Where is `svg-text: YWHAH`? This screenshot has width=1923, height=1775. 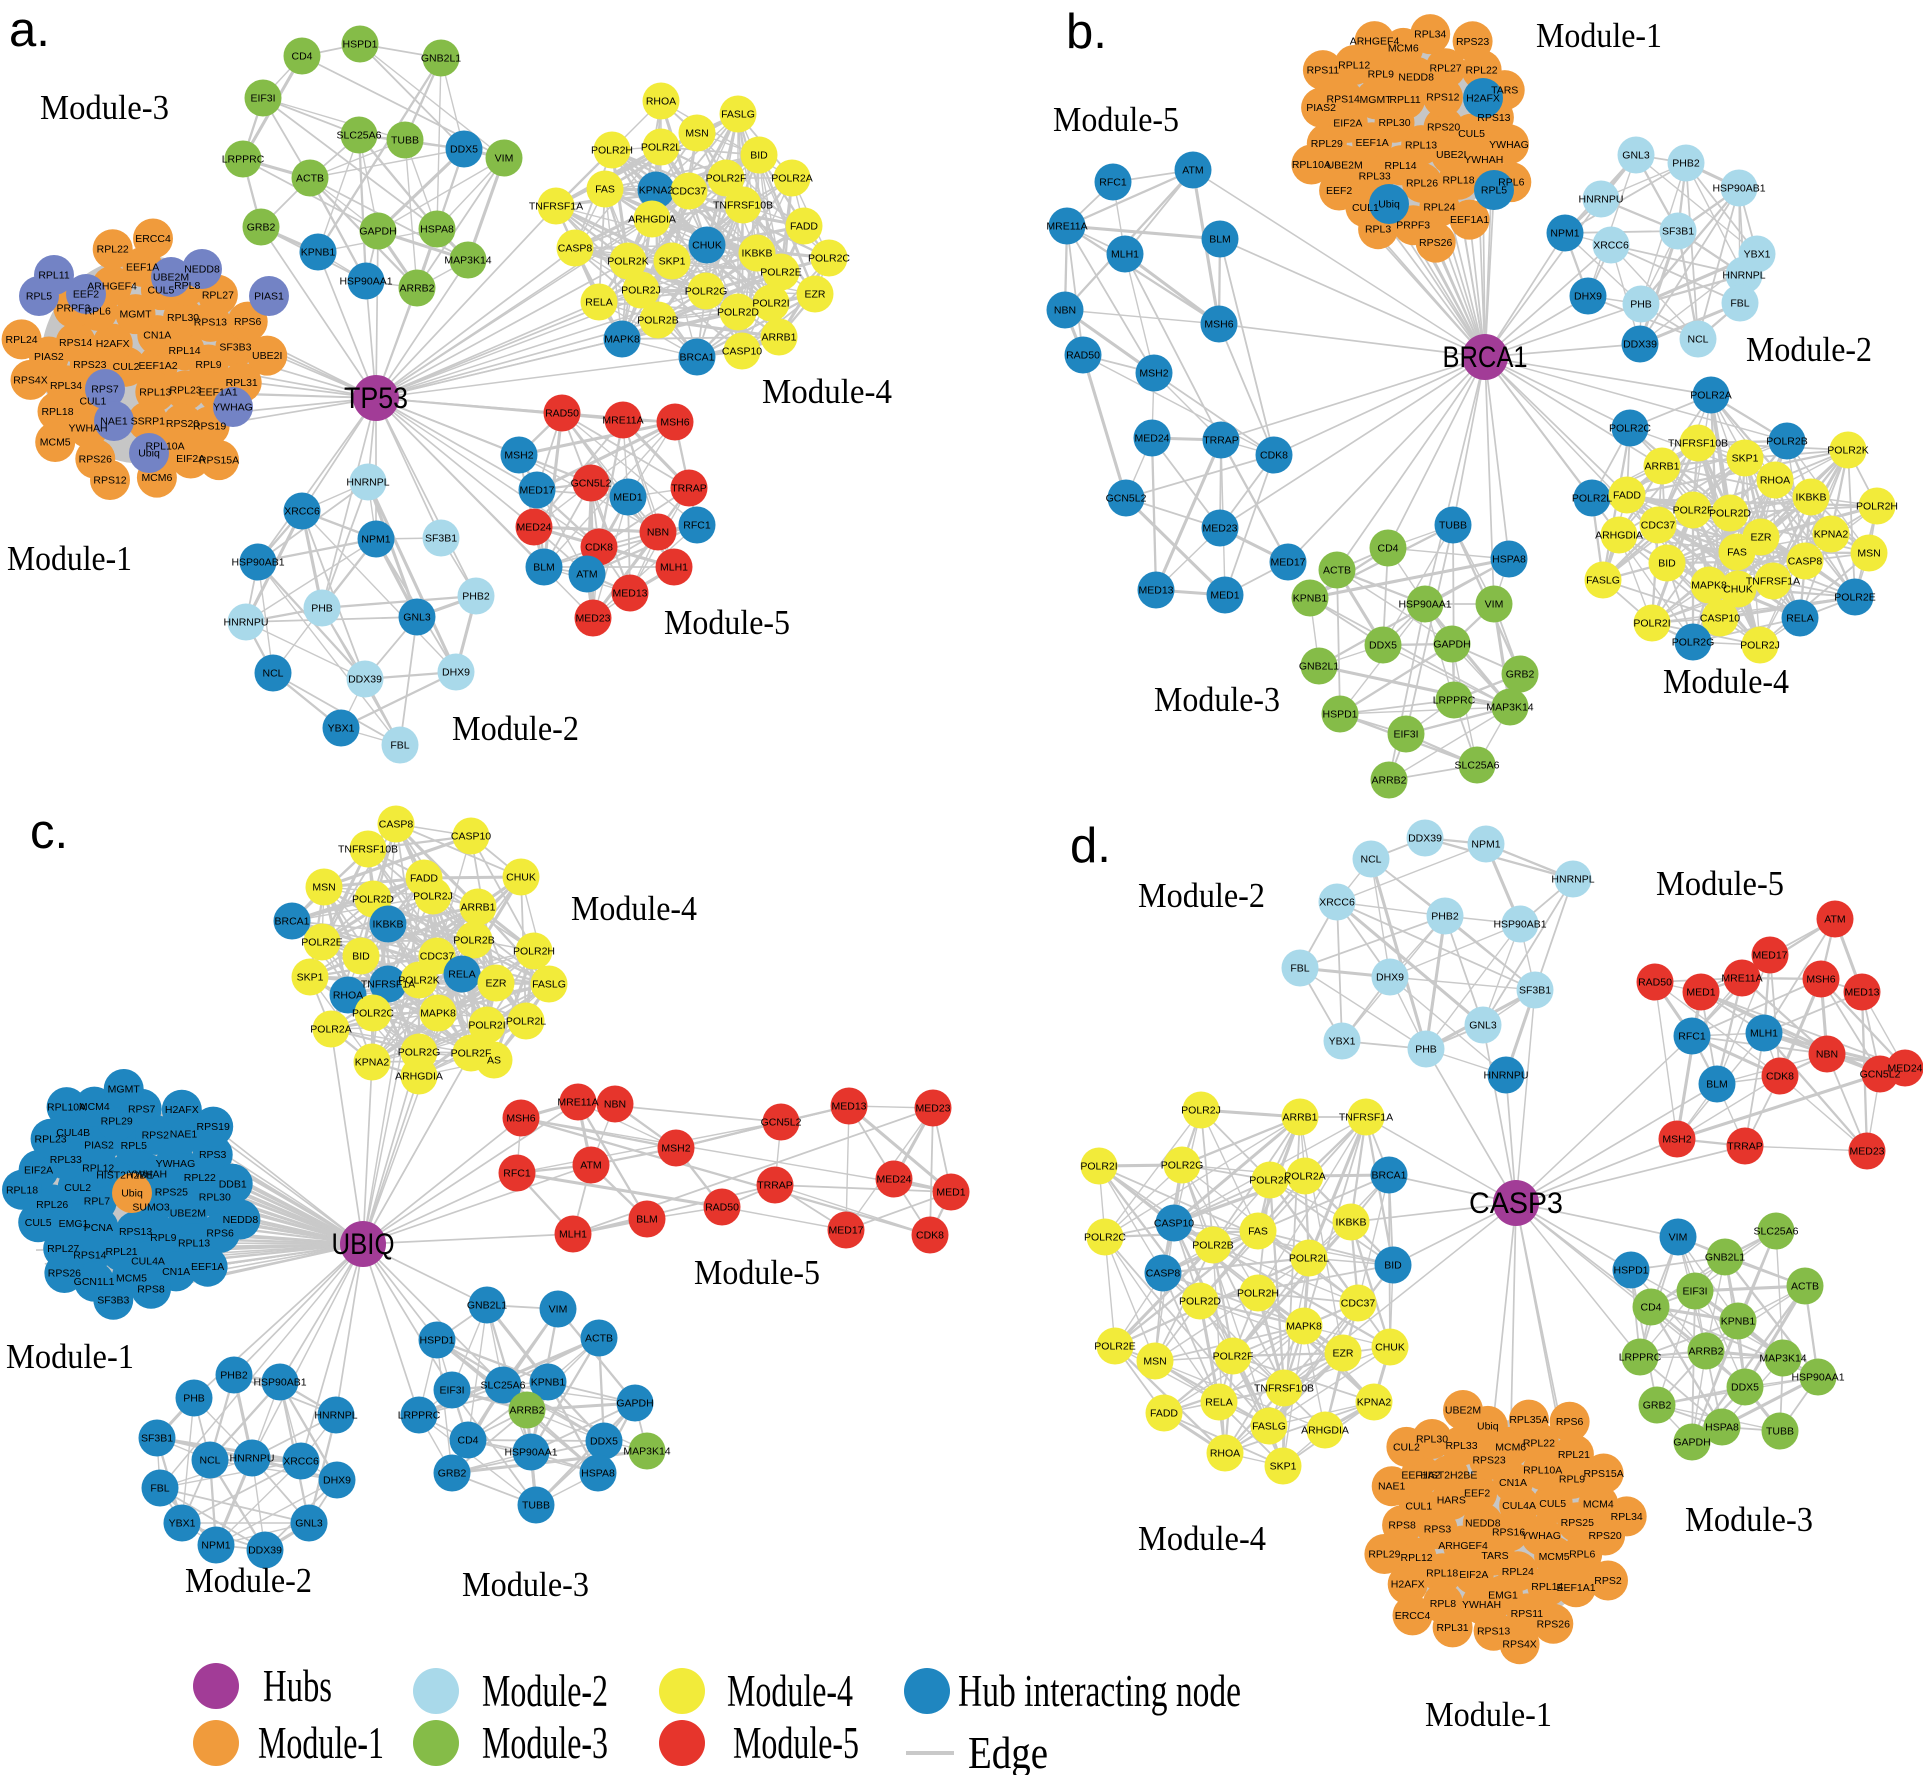 svg-text: YWHAH is located at coordinates (147, 1174).